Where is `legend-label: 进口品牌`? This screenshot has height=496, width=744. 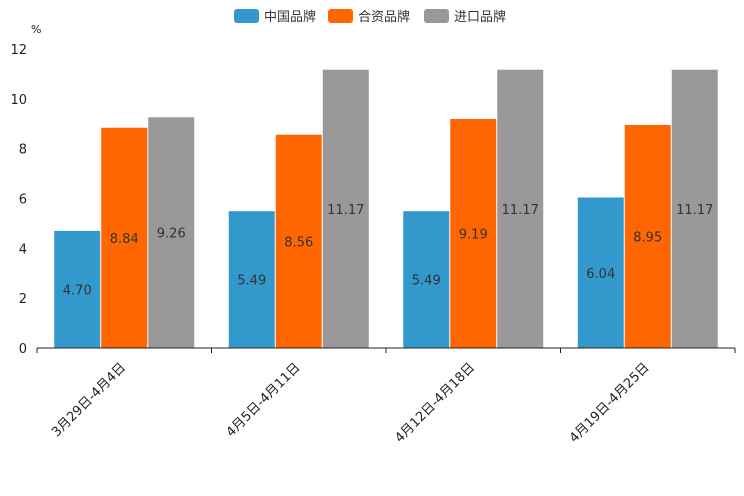
legend-label: 进口品牌 is located at coordinates (480, 17).